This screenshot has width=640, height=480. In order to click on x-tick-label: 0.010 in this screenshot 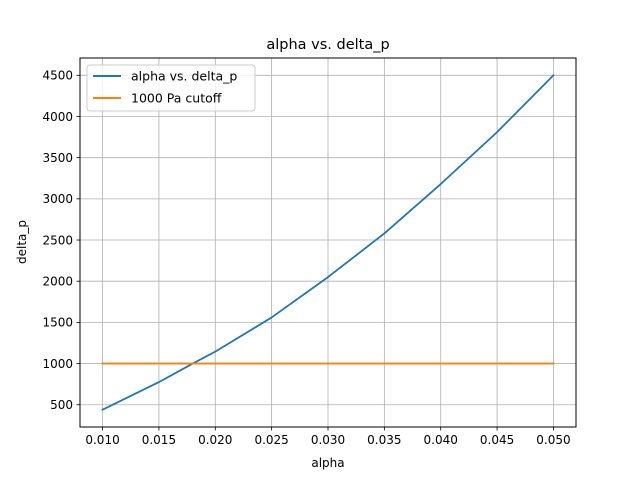, I will do `click(102, 440)`.